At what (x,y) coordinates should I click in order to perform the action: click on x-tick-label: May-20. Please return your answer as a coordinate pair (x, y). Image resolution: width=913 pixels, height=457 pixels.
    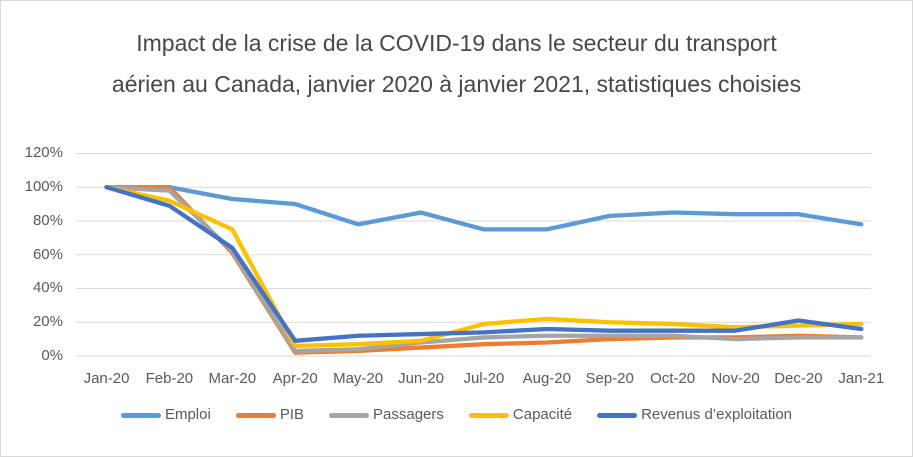
    Looking at the image, I should click on (358, 378).